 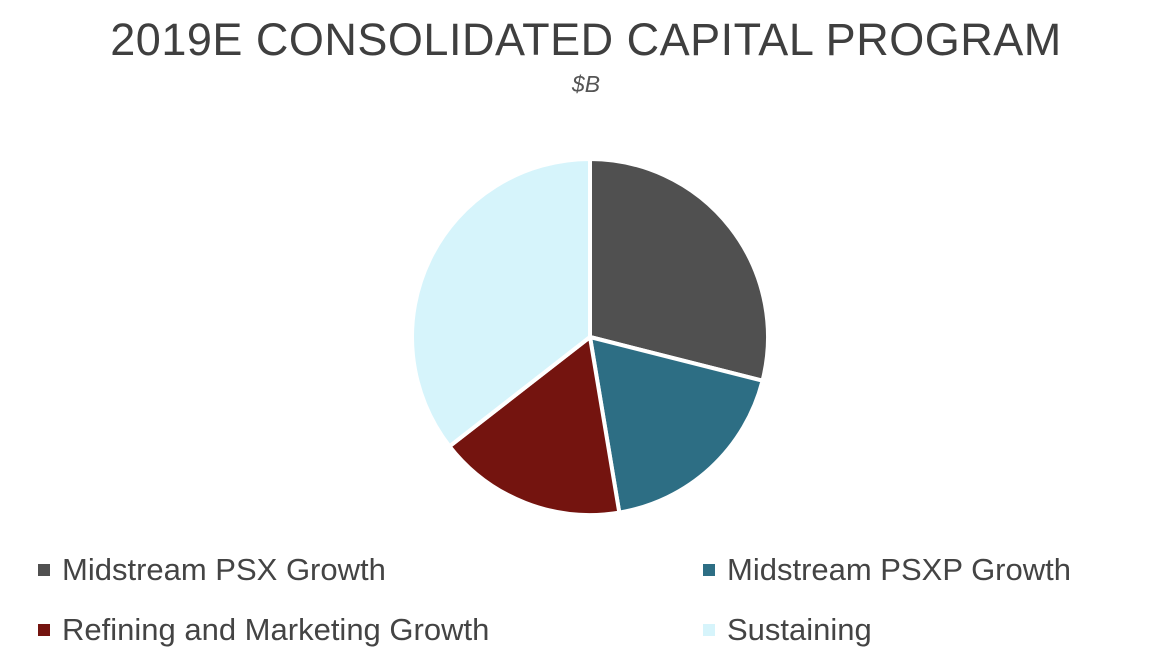 What do you see at coordinates (676, 425) in the screenshot?
I see `pie-slice-midstream-psxp-growth` at bounding box center [676, 425].